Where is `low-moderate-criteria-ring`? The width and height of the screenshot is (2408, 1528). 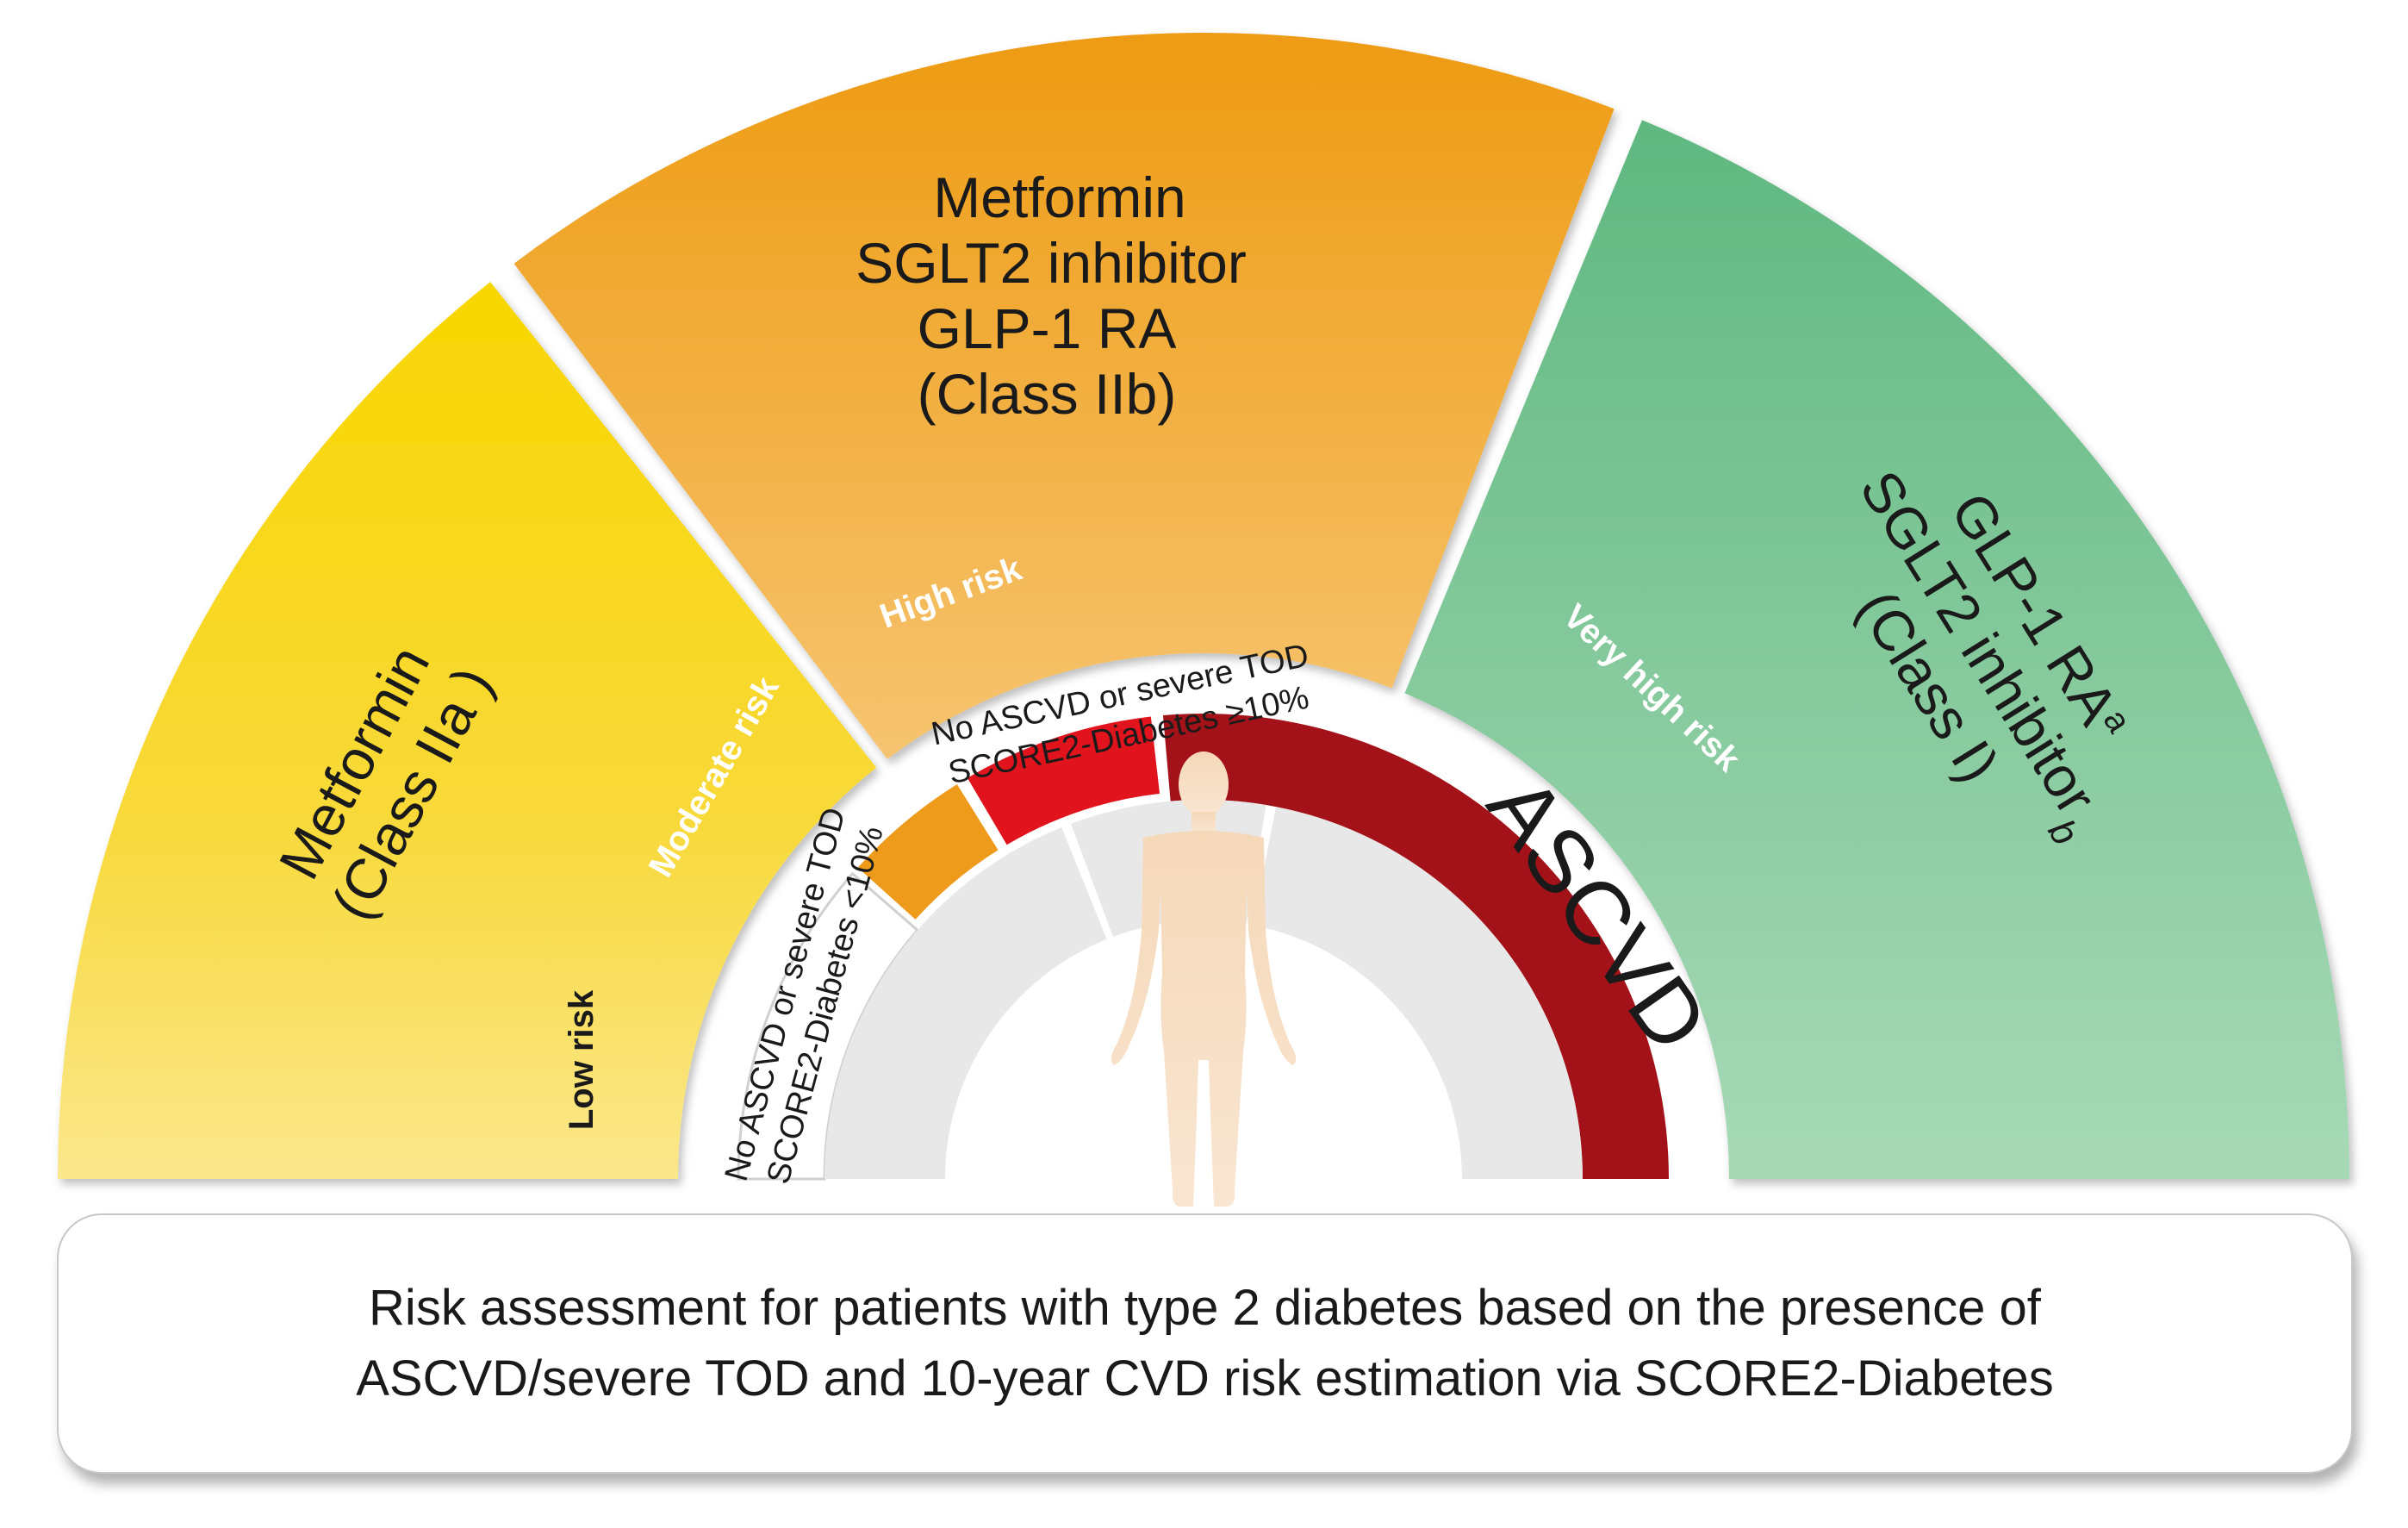 low-moderate-criteria-ring is located at coordinates (966, 1003).